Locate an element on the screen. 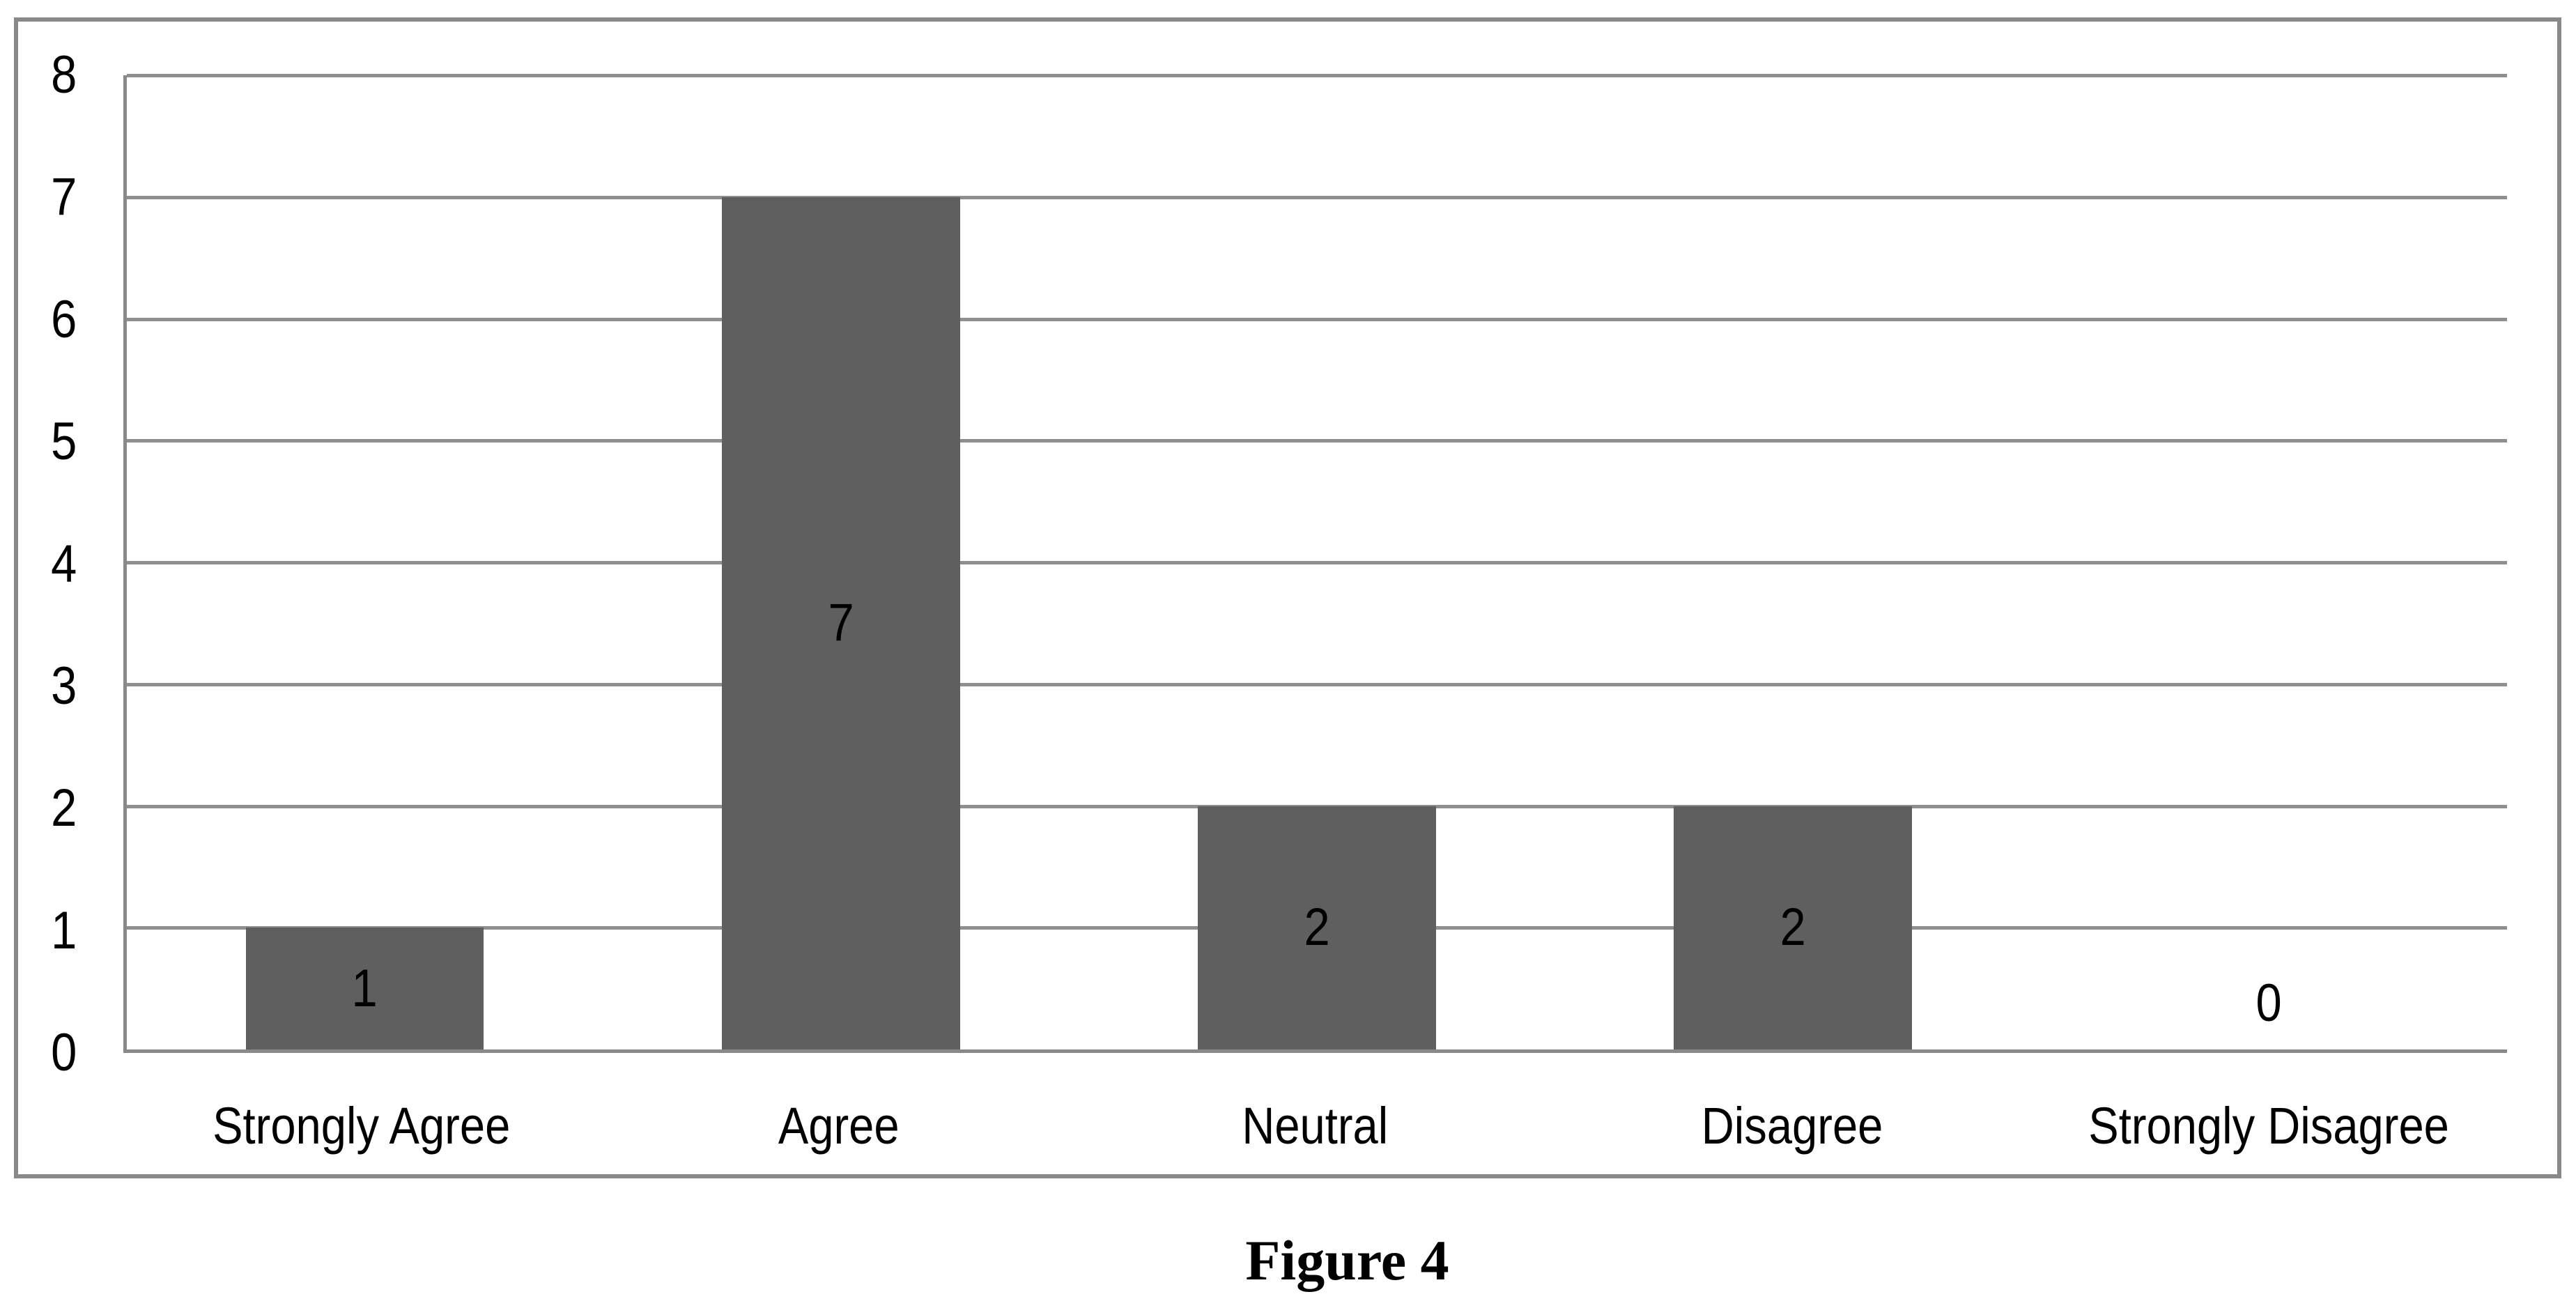 The image size is (2576, 1308). y-axis-tick-text: 6 is located at coordinates (64, 319).